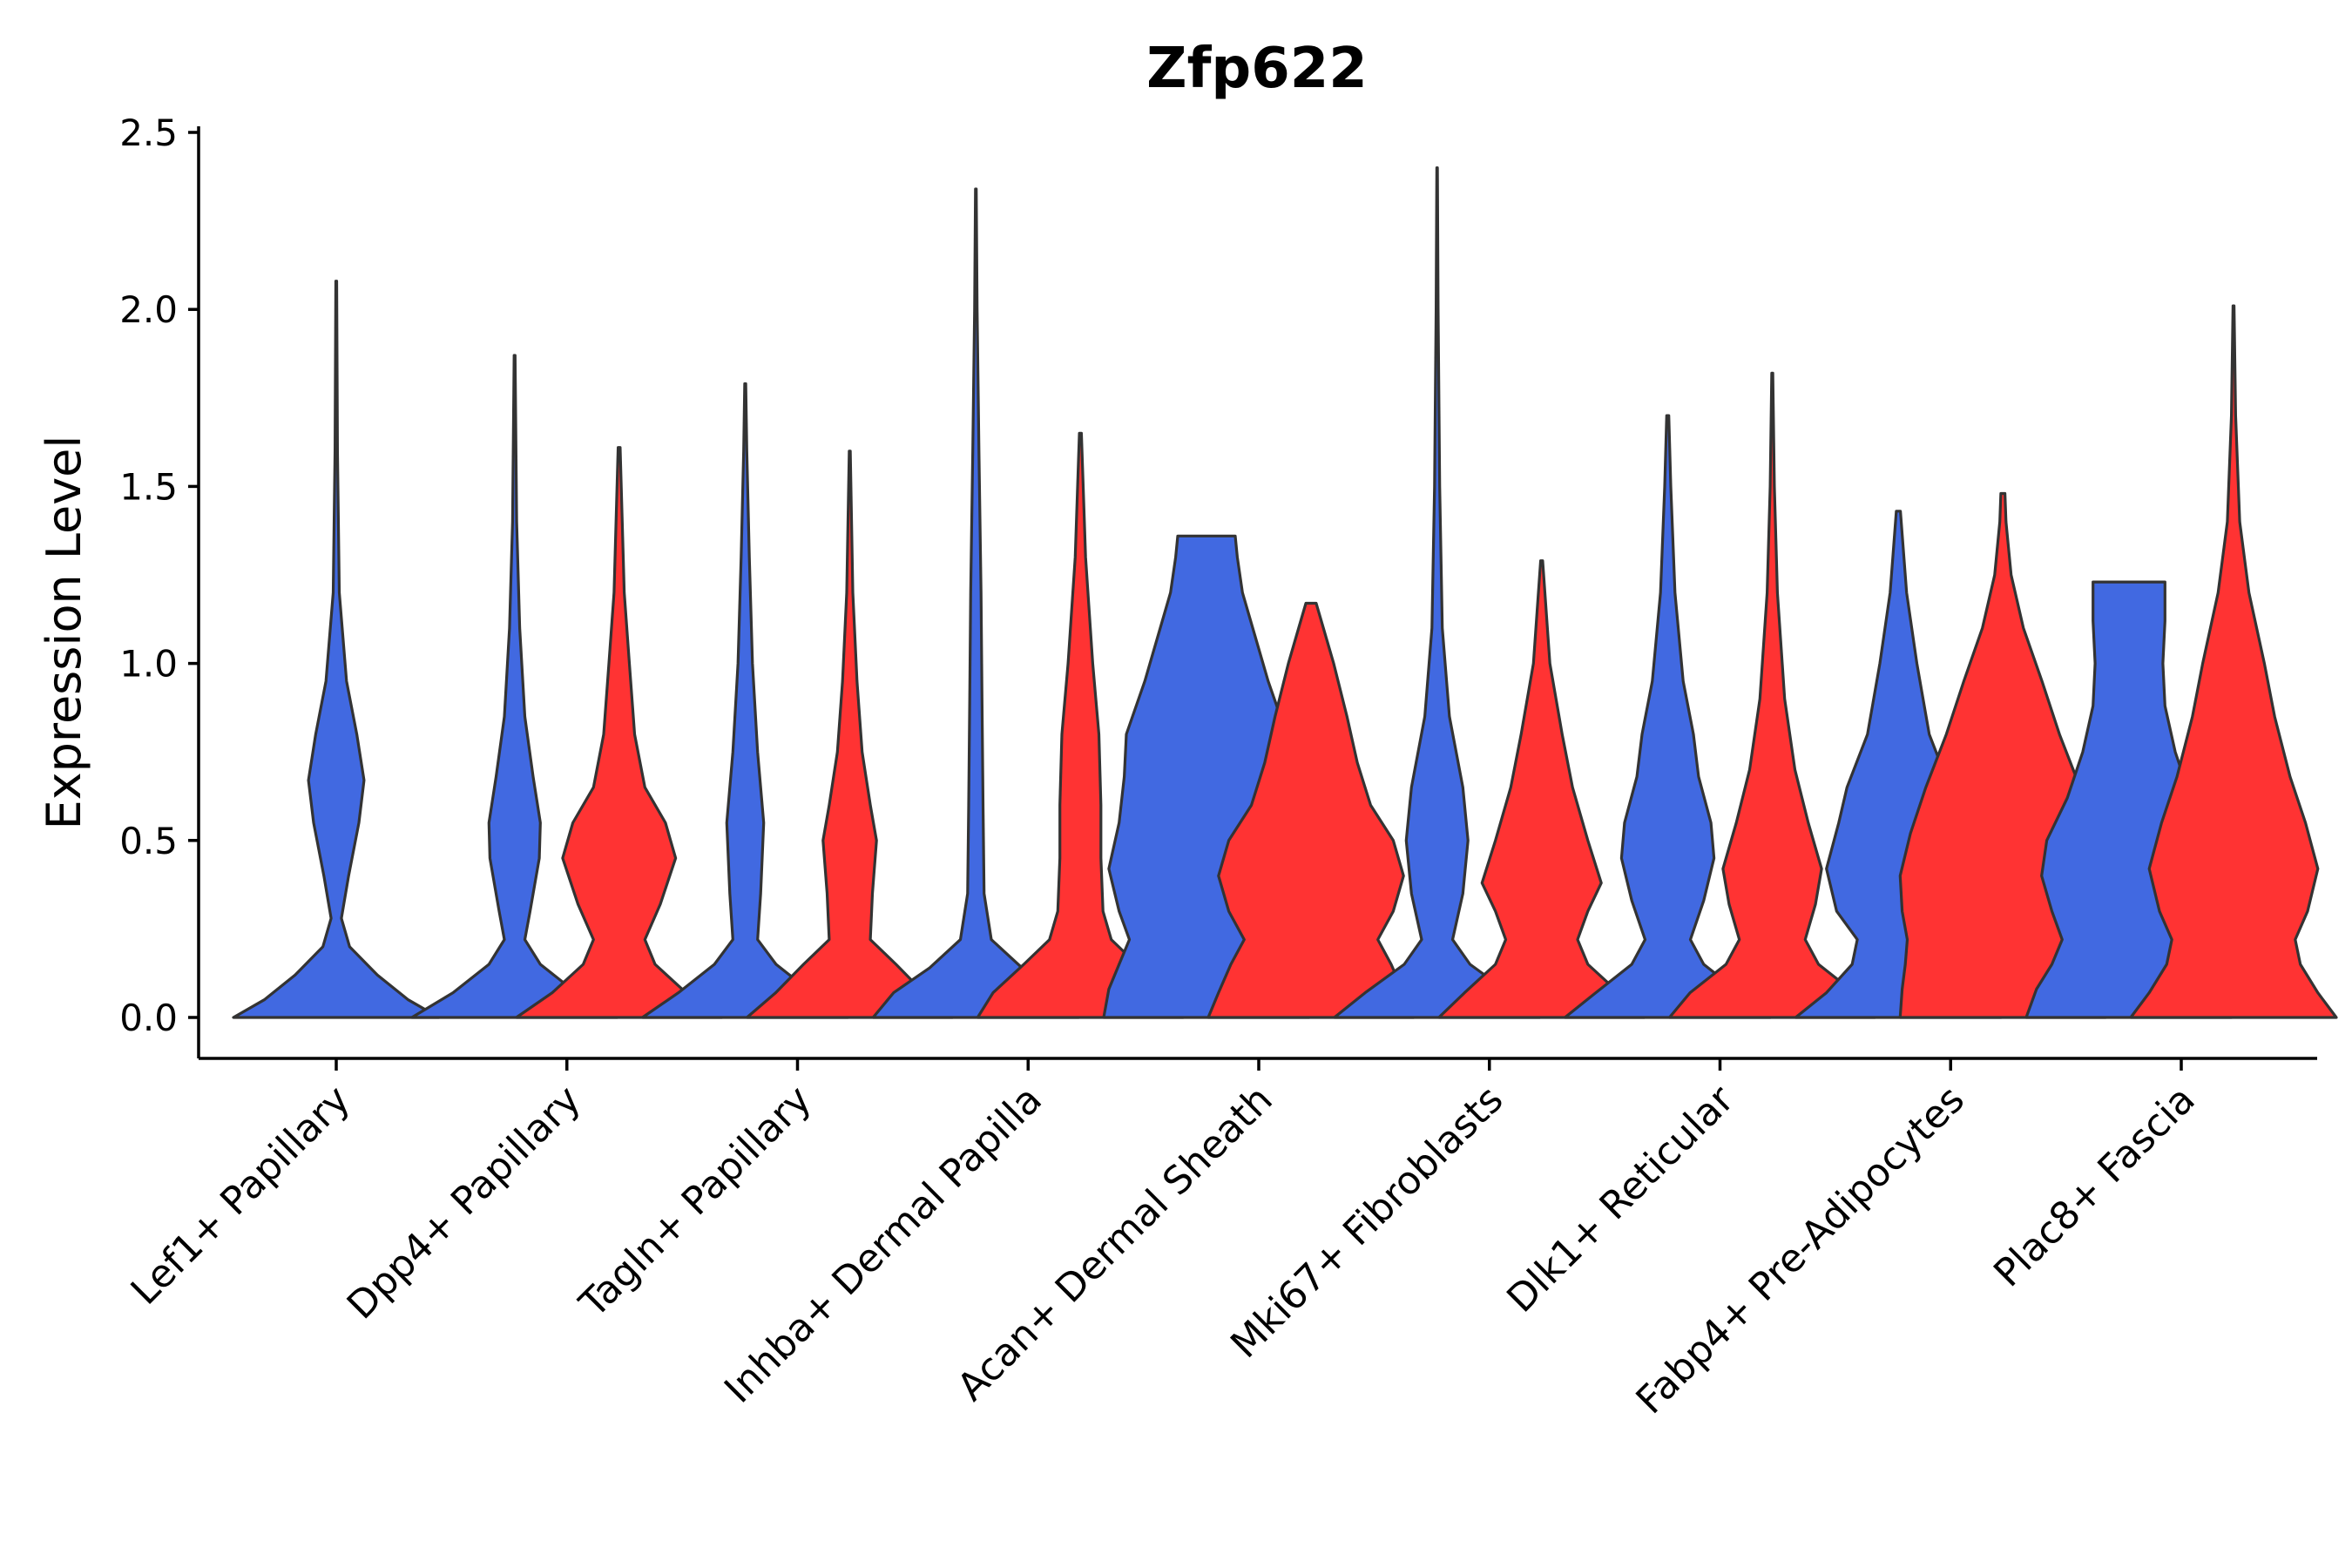 The image size is (2352, 1568). Describe the element at coordinates (159, 575) in the screenshot. I see `y-axis-ticks: 0.0 0.5 1.0 1.5 2.0 2.5` at that location.